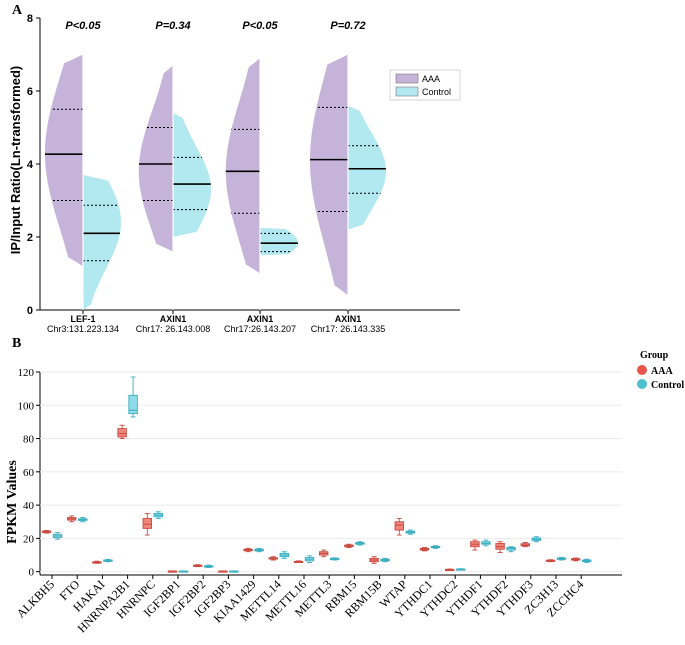 This screenshot has width=685, height=645. Describe the element at coordinates (72, 559) in the screenshot. I see `gene-box-group: FTO` at that location.